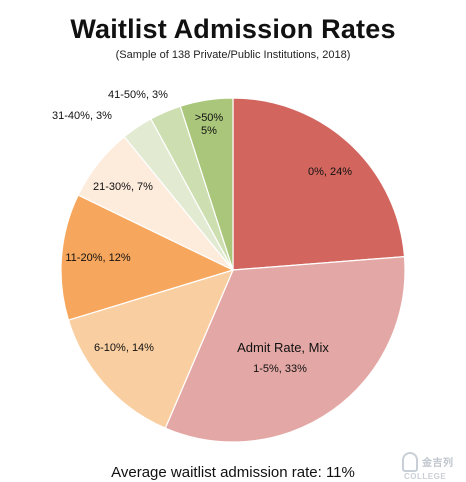 The image size is (466, 482). I want to click on watermark-subtext: COLLEGE, so click(425, 476).